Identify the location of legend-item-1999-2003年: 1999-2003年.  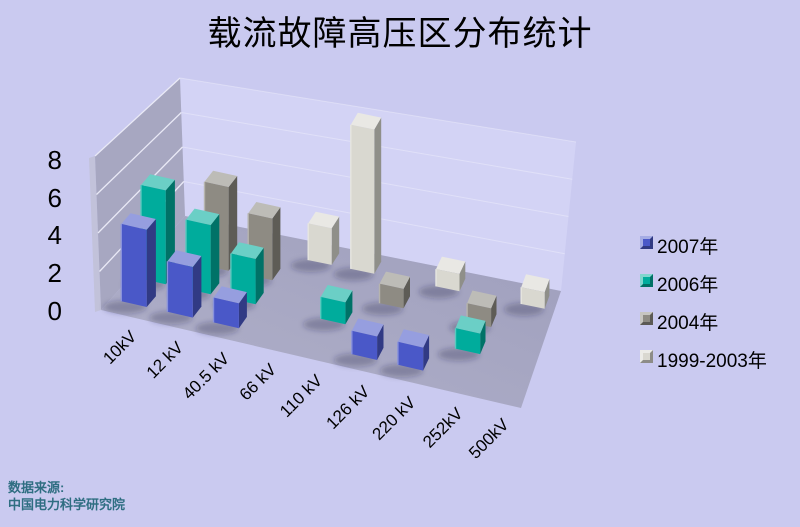
(703, 359).